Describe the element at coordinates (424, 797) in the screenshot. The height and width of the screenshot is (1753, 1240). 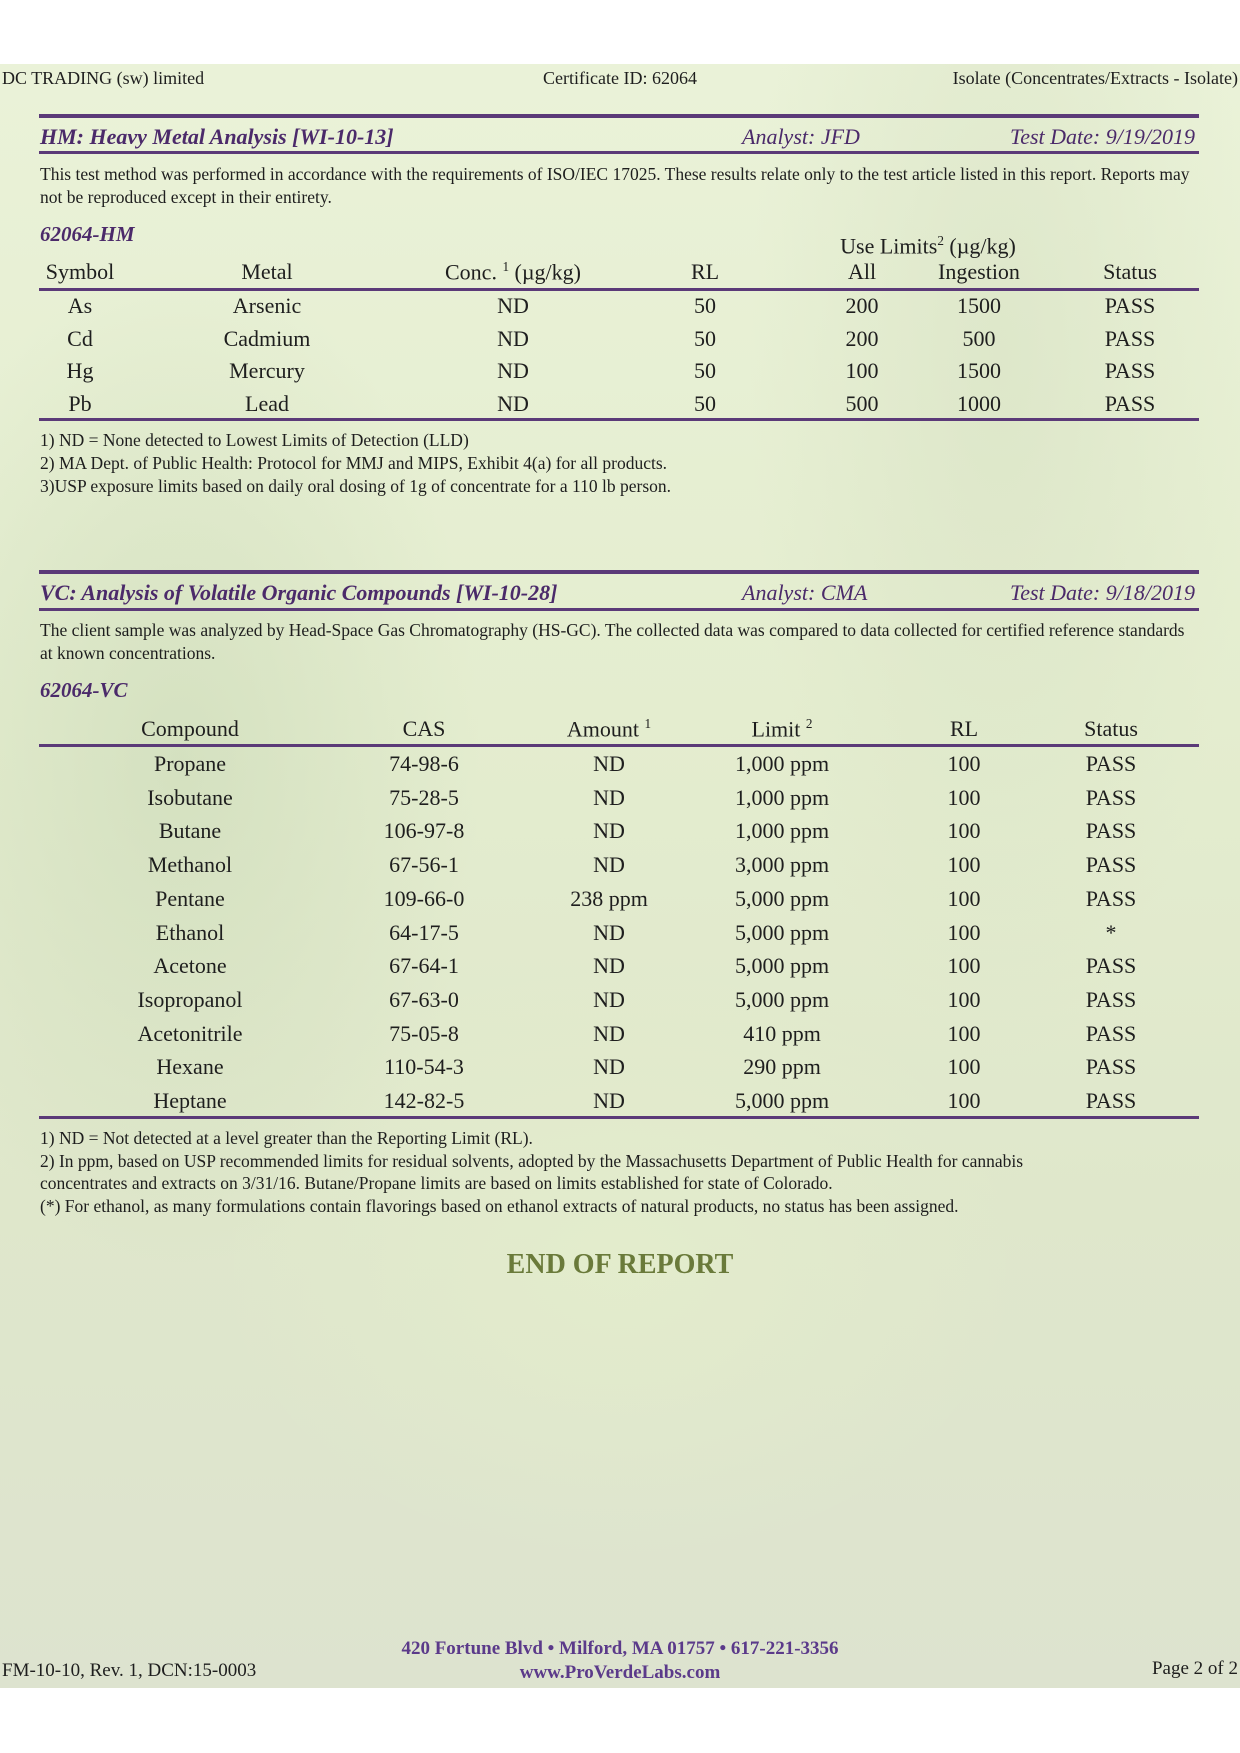
I see `table-cell: 75-28-5` at that location.